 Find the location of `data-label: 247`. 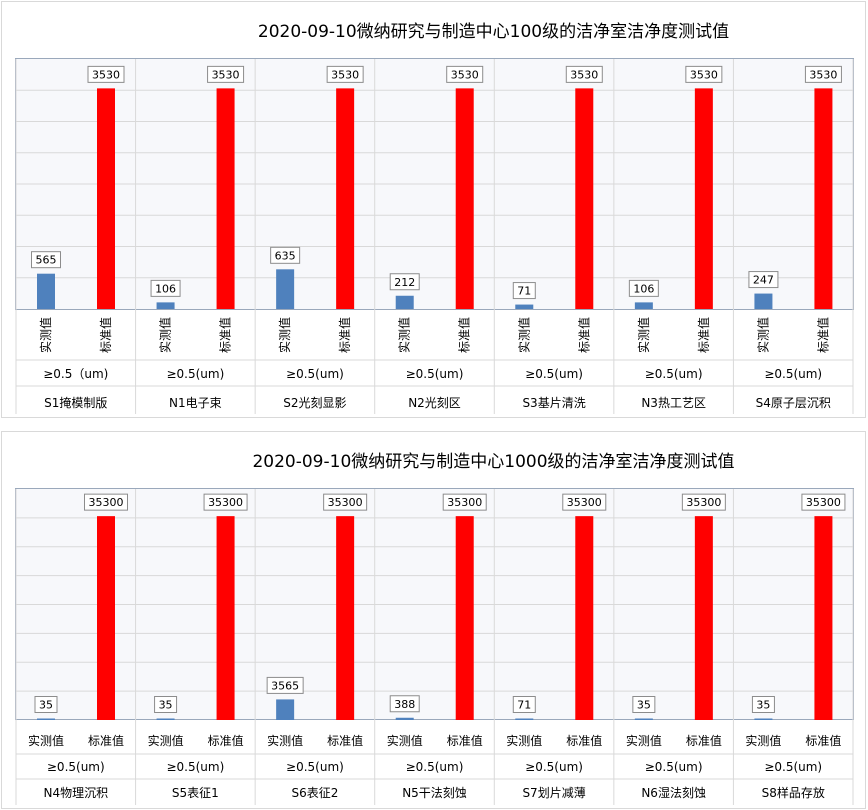

data-label: 247 is located at coordinates (763, 280).